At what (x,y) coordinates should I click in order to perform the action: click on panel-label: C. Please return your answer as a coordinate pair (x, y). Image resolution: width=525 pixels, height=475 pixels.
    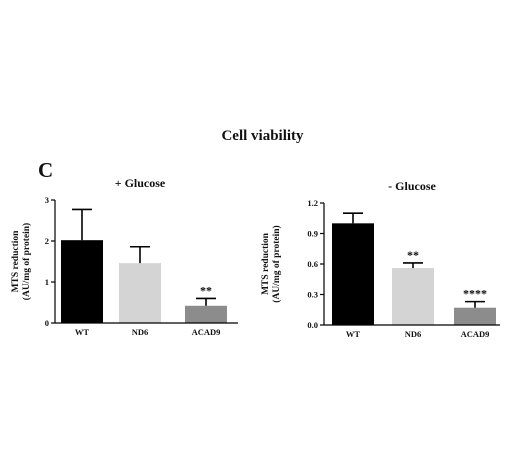
    Looking at the image, I should click on (46, 170).